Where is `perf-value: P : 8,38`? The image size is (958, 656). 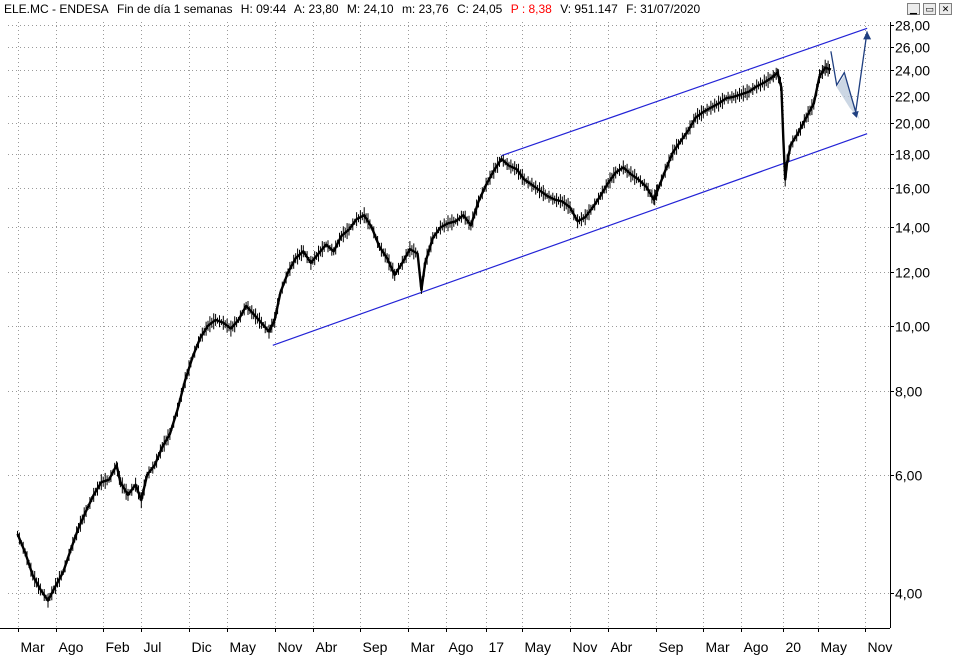 perf-value: P : 8,38 is located at coordinates (531, 9).